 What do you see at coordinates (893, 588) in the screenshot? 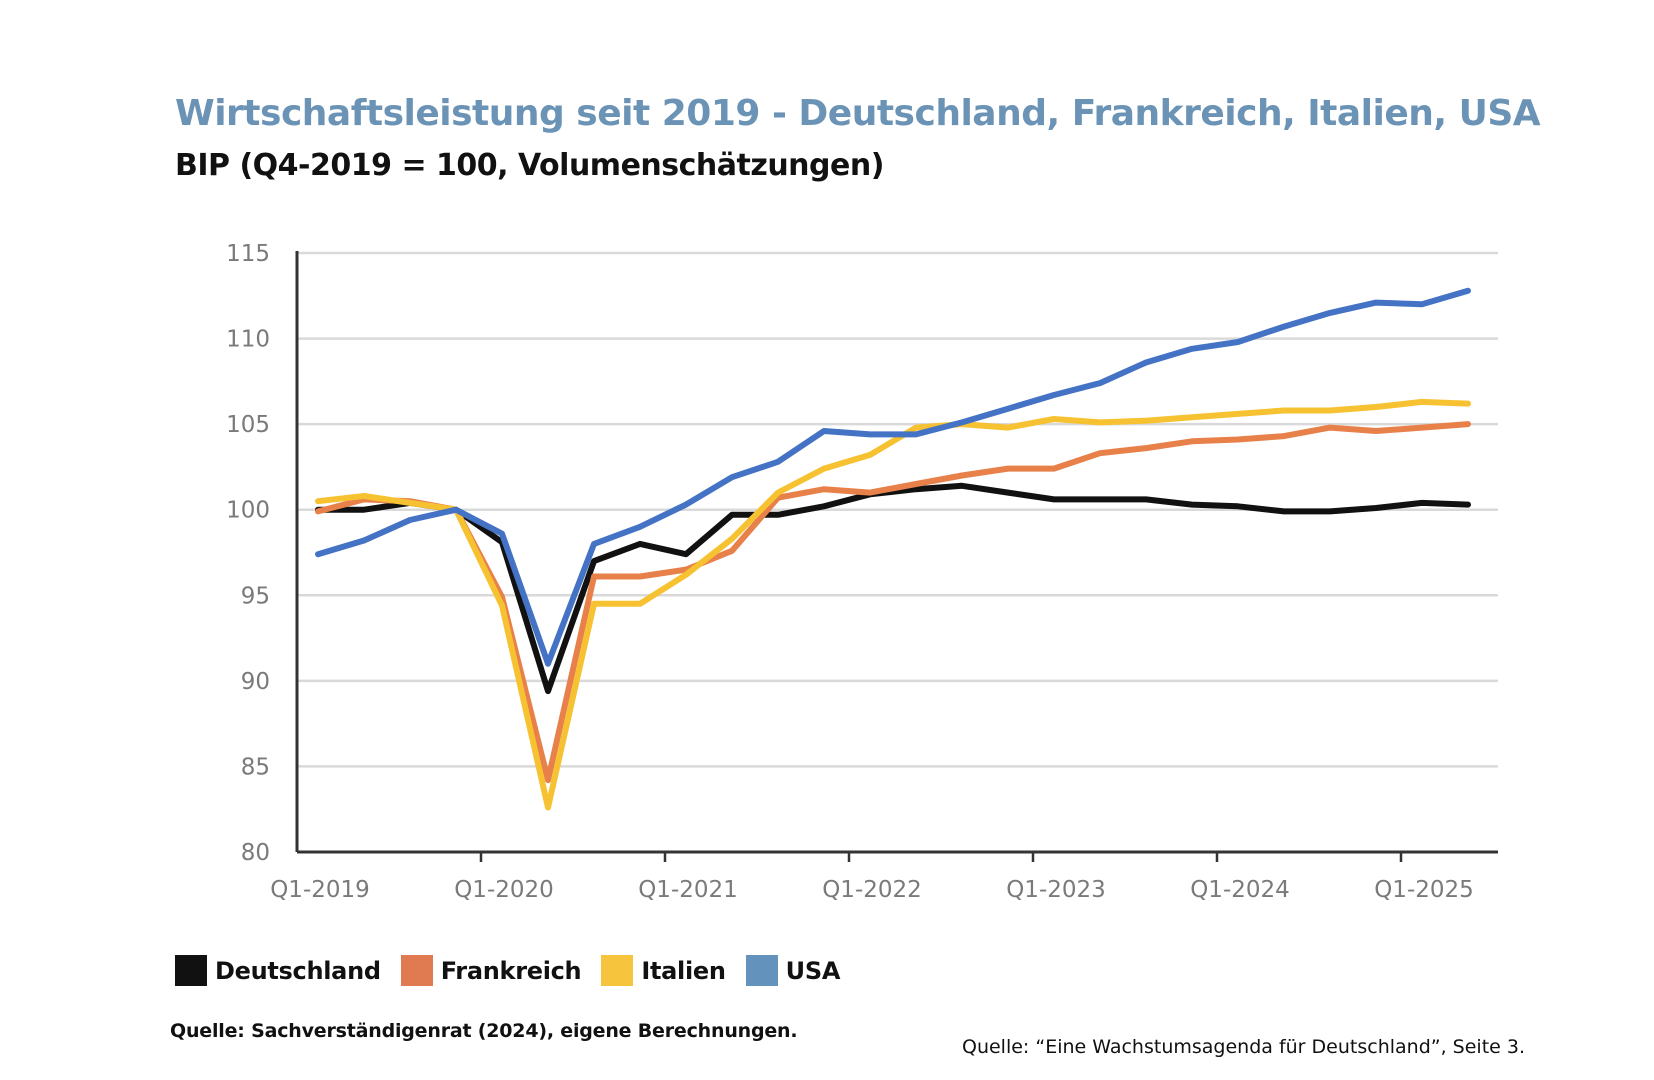
I see `series-line-deutschland` at bounding box center [893, 588].